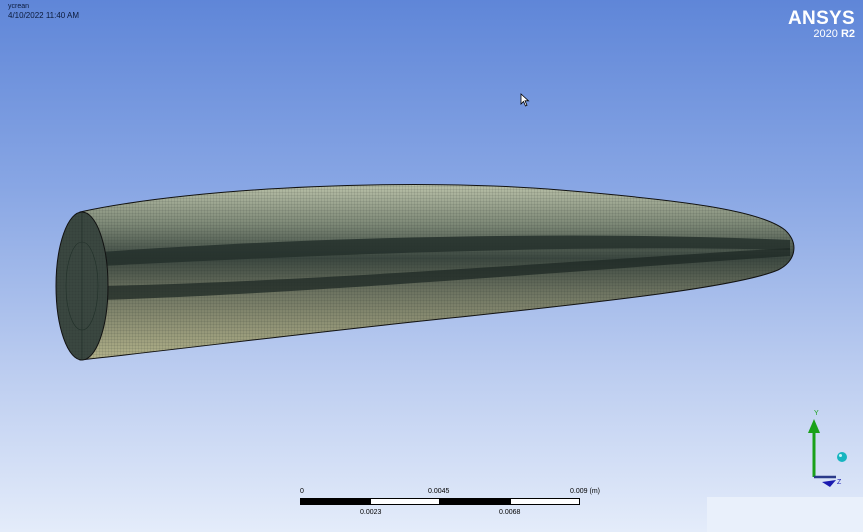  What do you see at coordinates (839, 482) in the screenshot?
I see `axis-z-label: Z` at bounding box center [839, 482].